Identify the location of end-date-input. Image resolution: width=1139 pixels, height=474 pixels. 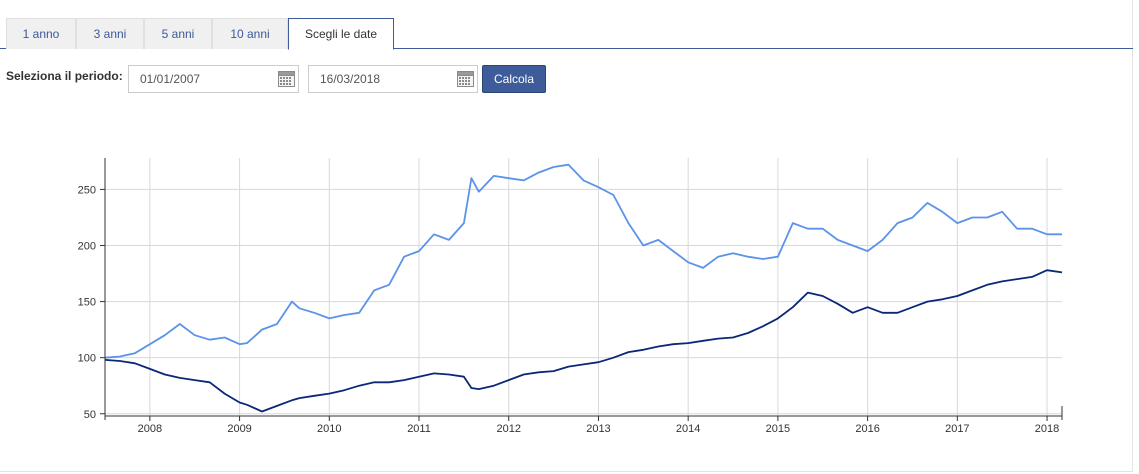
(393, 79).